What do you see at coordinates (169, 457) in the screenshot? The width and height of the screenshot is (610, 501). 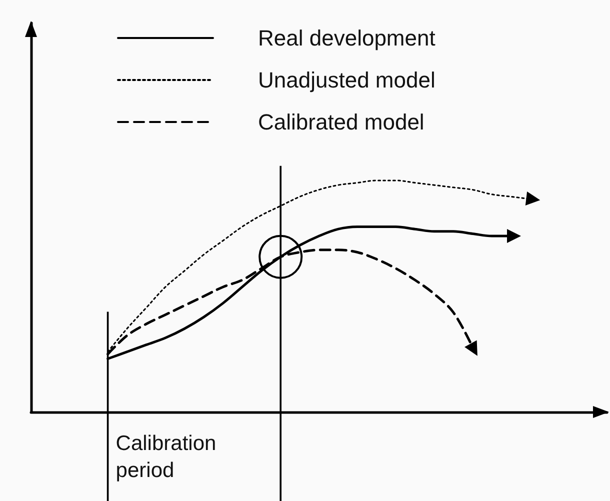 I see `text: Calibration period` at bounding box center [169, 457].